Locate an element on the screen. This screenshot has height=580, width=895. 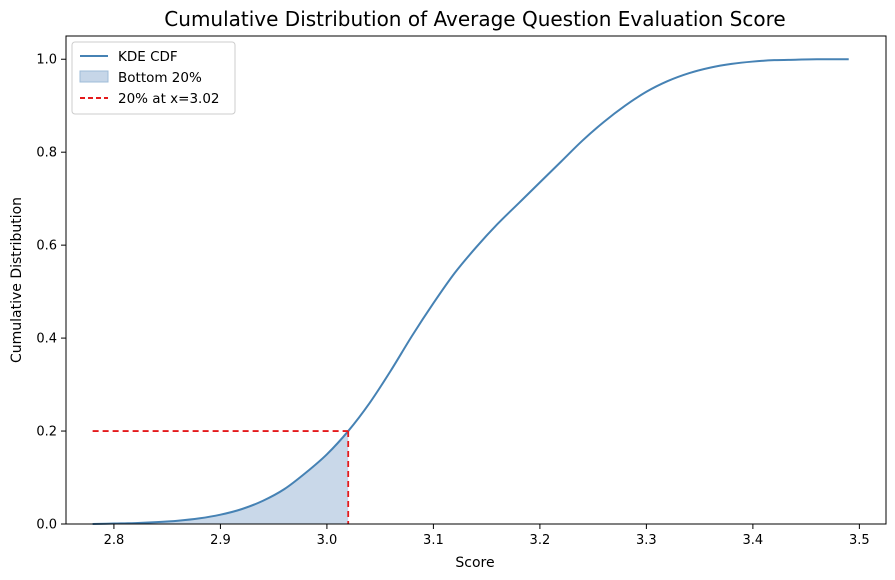
legend-box is located at coordinates (153, 78).